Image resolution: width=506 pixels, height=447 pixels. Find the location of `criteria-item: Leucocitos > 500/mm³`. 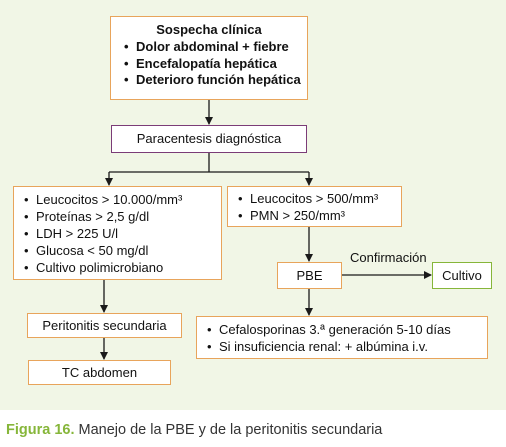

criteria-item: Leucocitos > 500/mm³ is located at coordinates (319, 199).